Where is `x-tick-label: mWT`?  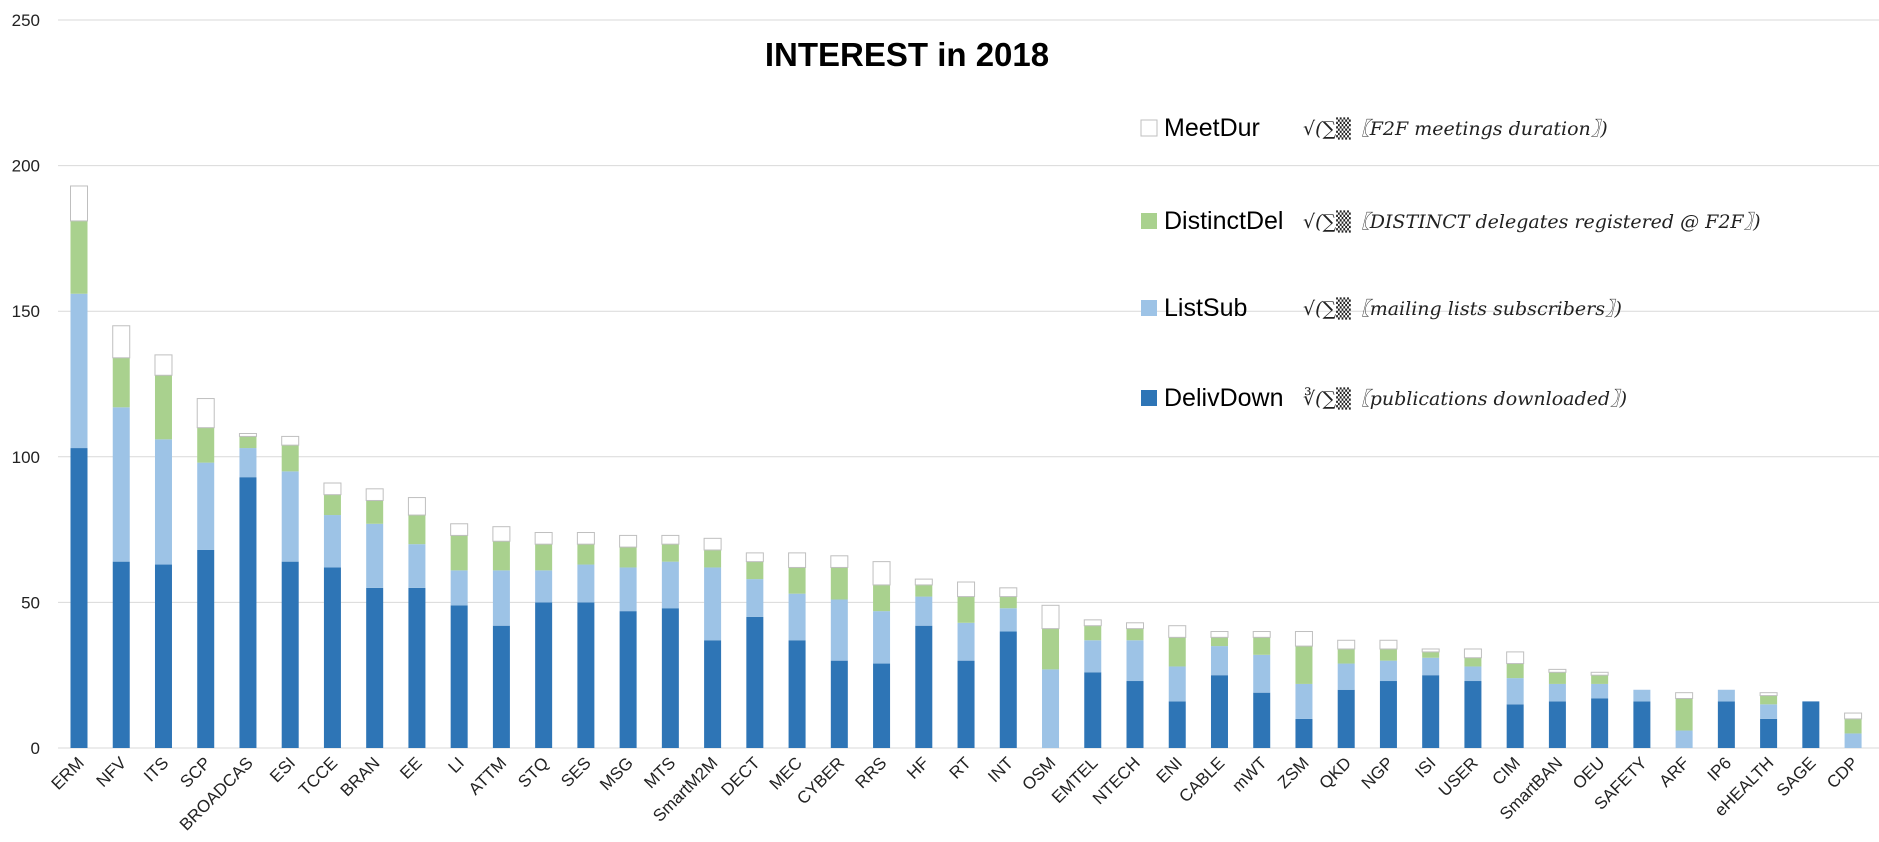 x-tick-label: mWT is located at coordinates (1249, 774).